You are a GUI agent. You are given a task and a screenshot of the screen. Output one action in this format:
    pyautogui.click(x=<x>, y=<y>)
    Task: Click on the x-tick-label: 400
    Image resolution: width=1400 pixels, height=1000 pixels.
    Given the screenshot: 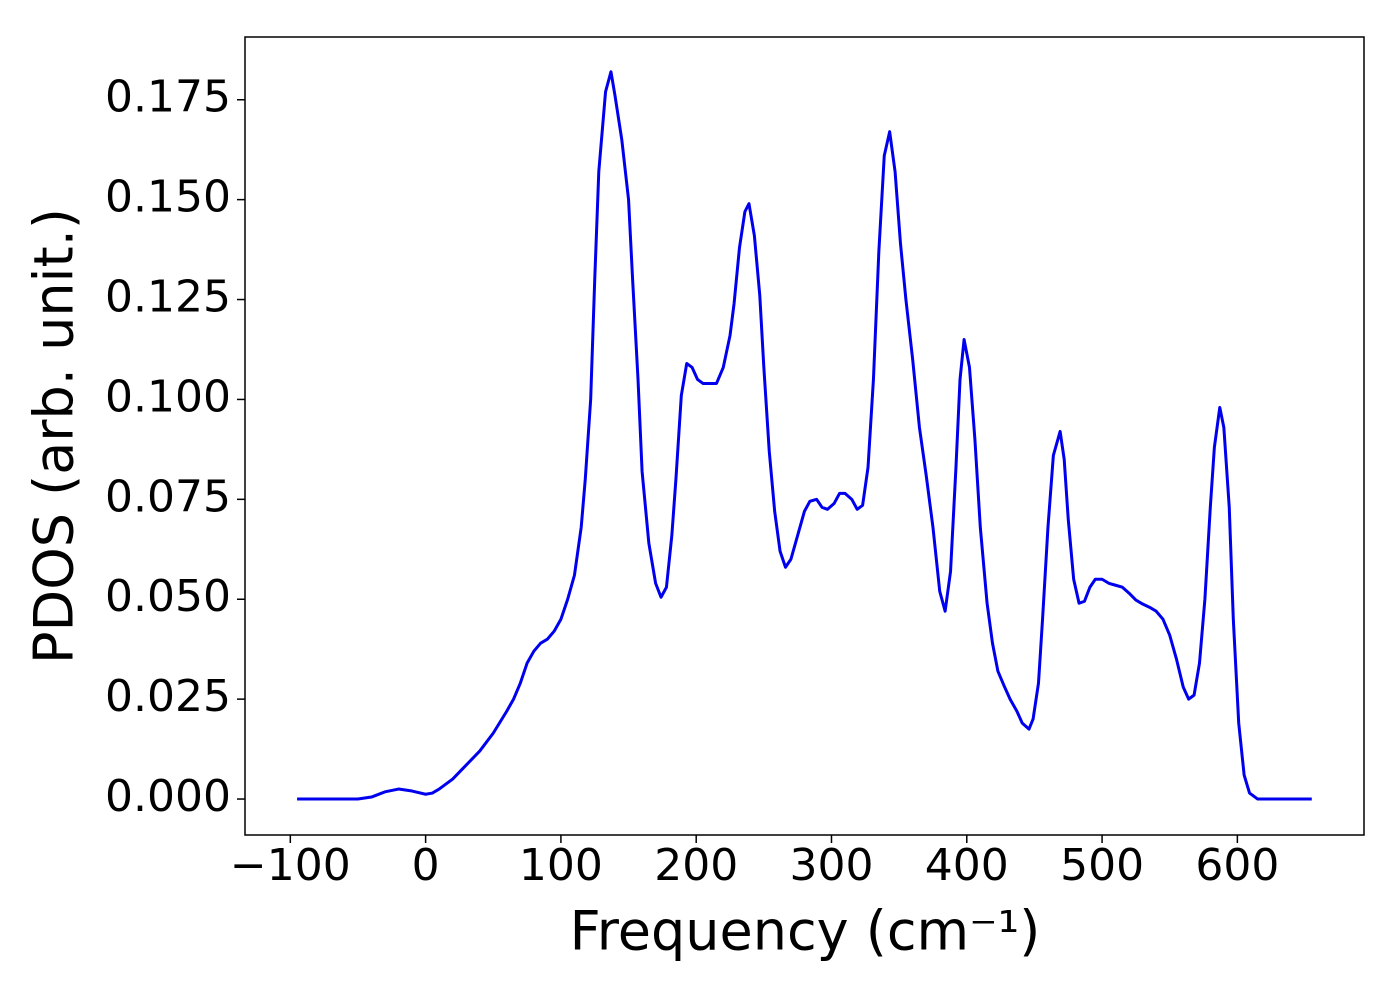 What is the action you would take?
    pyautogui.click(x=967, y=865)
    